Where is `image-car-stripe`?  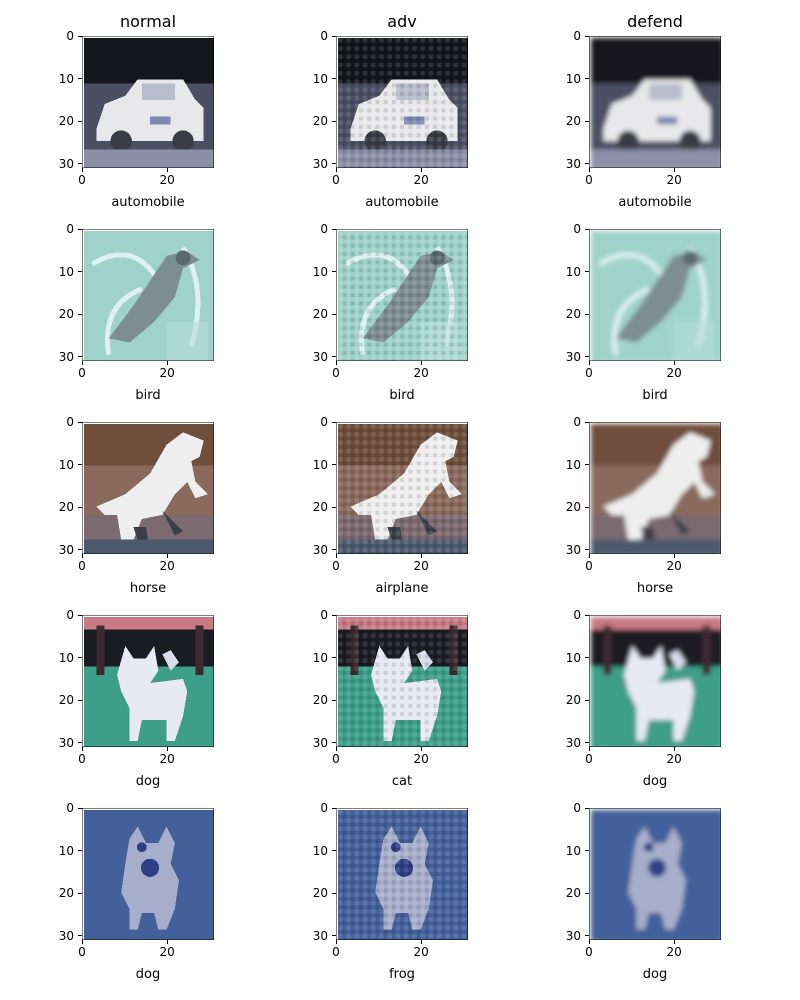 image-car-stripe is located at coordinates (160, 120).